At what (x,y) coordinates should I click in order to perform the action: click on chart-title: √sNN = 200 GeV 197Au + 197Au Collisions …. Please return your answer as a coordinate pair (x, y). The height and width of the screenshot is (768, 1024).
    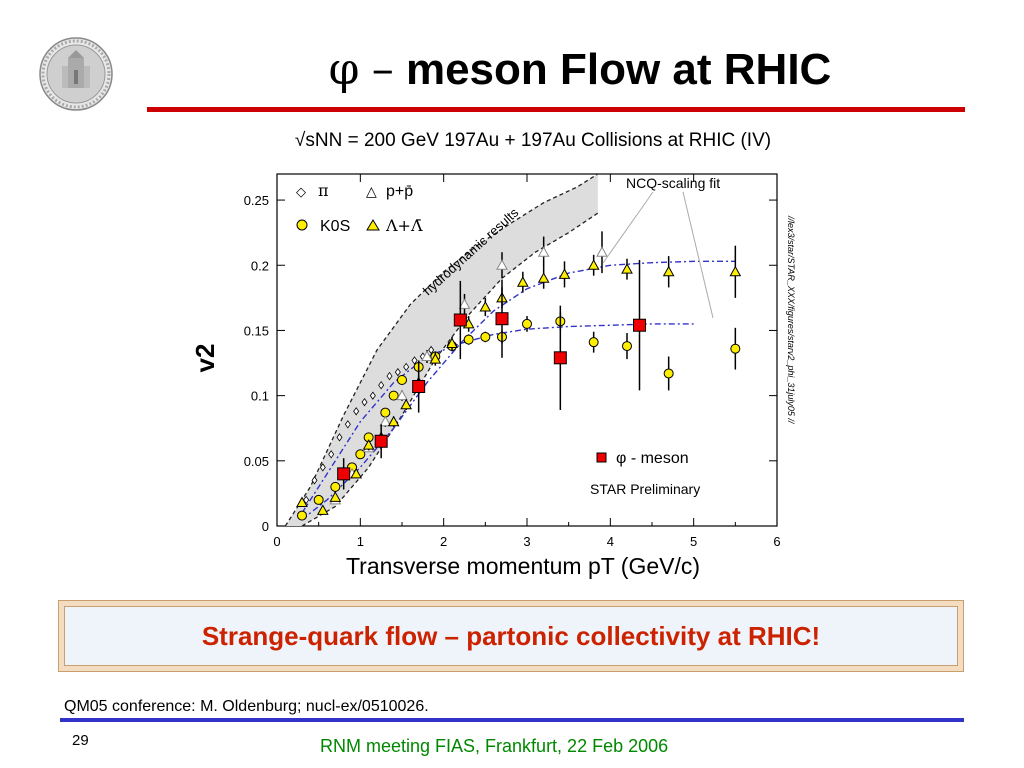
    Looking at the image, I should click on (533, 140).